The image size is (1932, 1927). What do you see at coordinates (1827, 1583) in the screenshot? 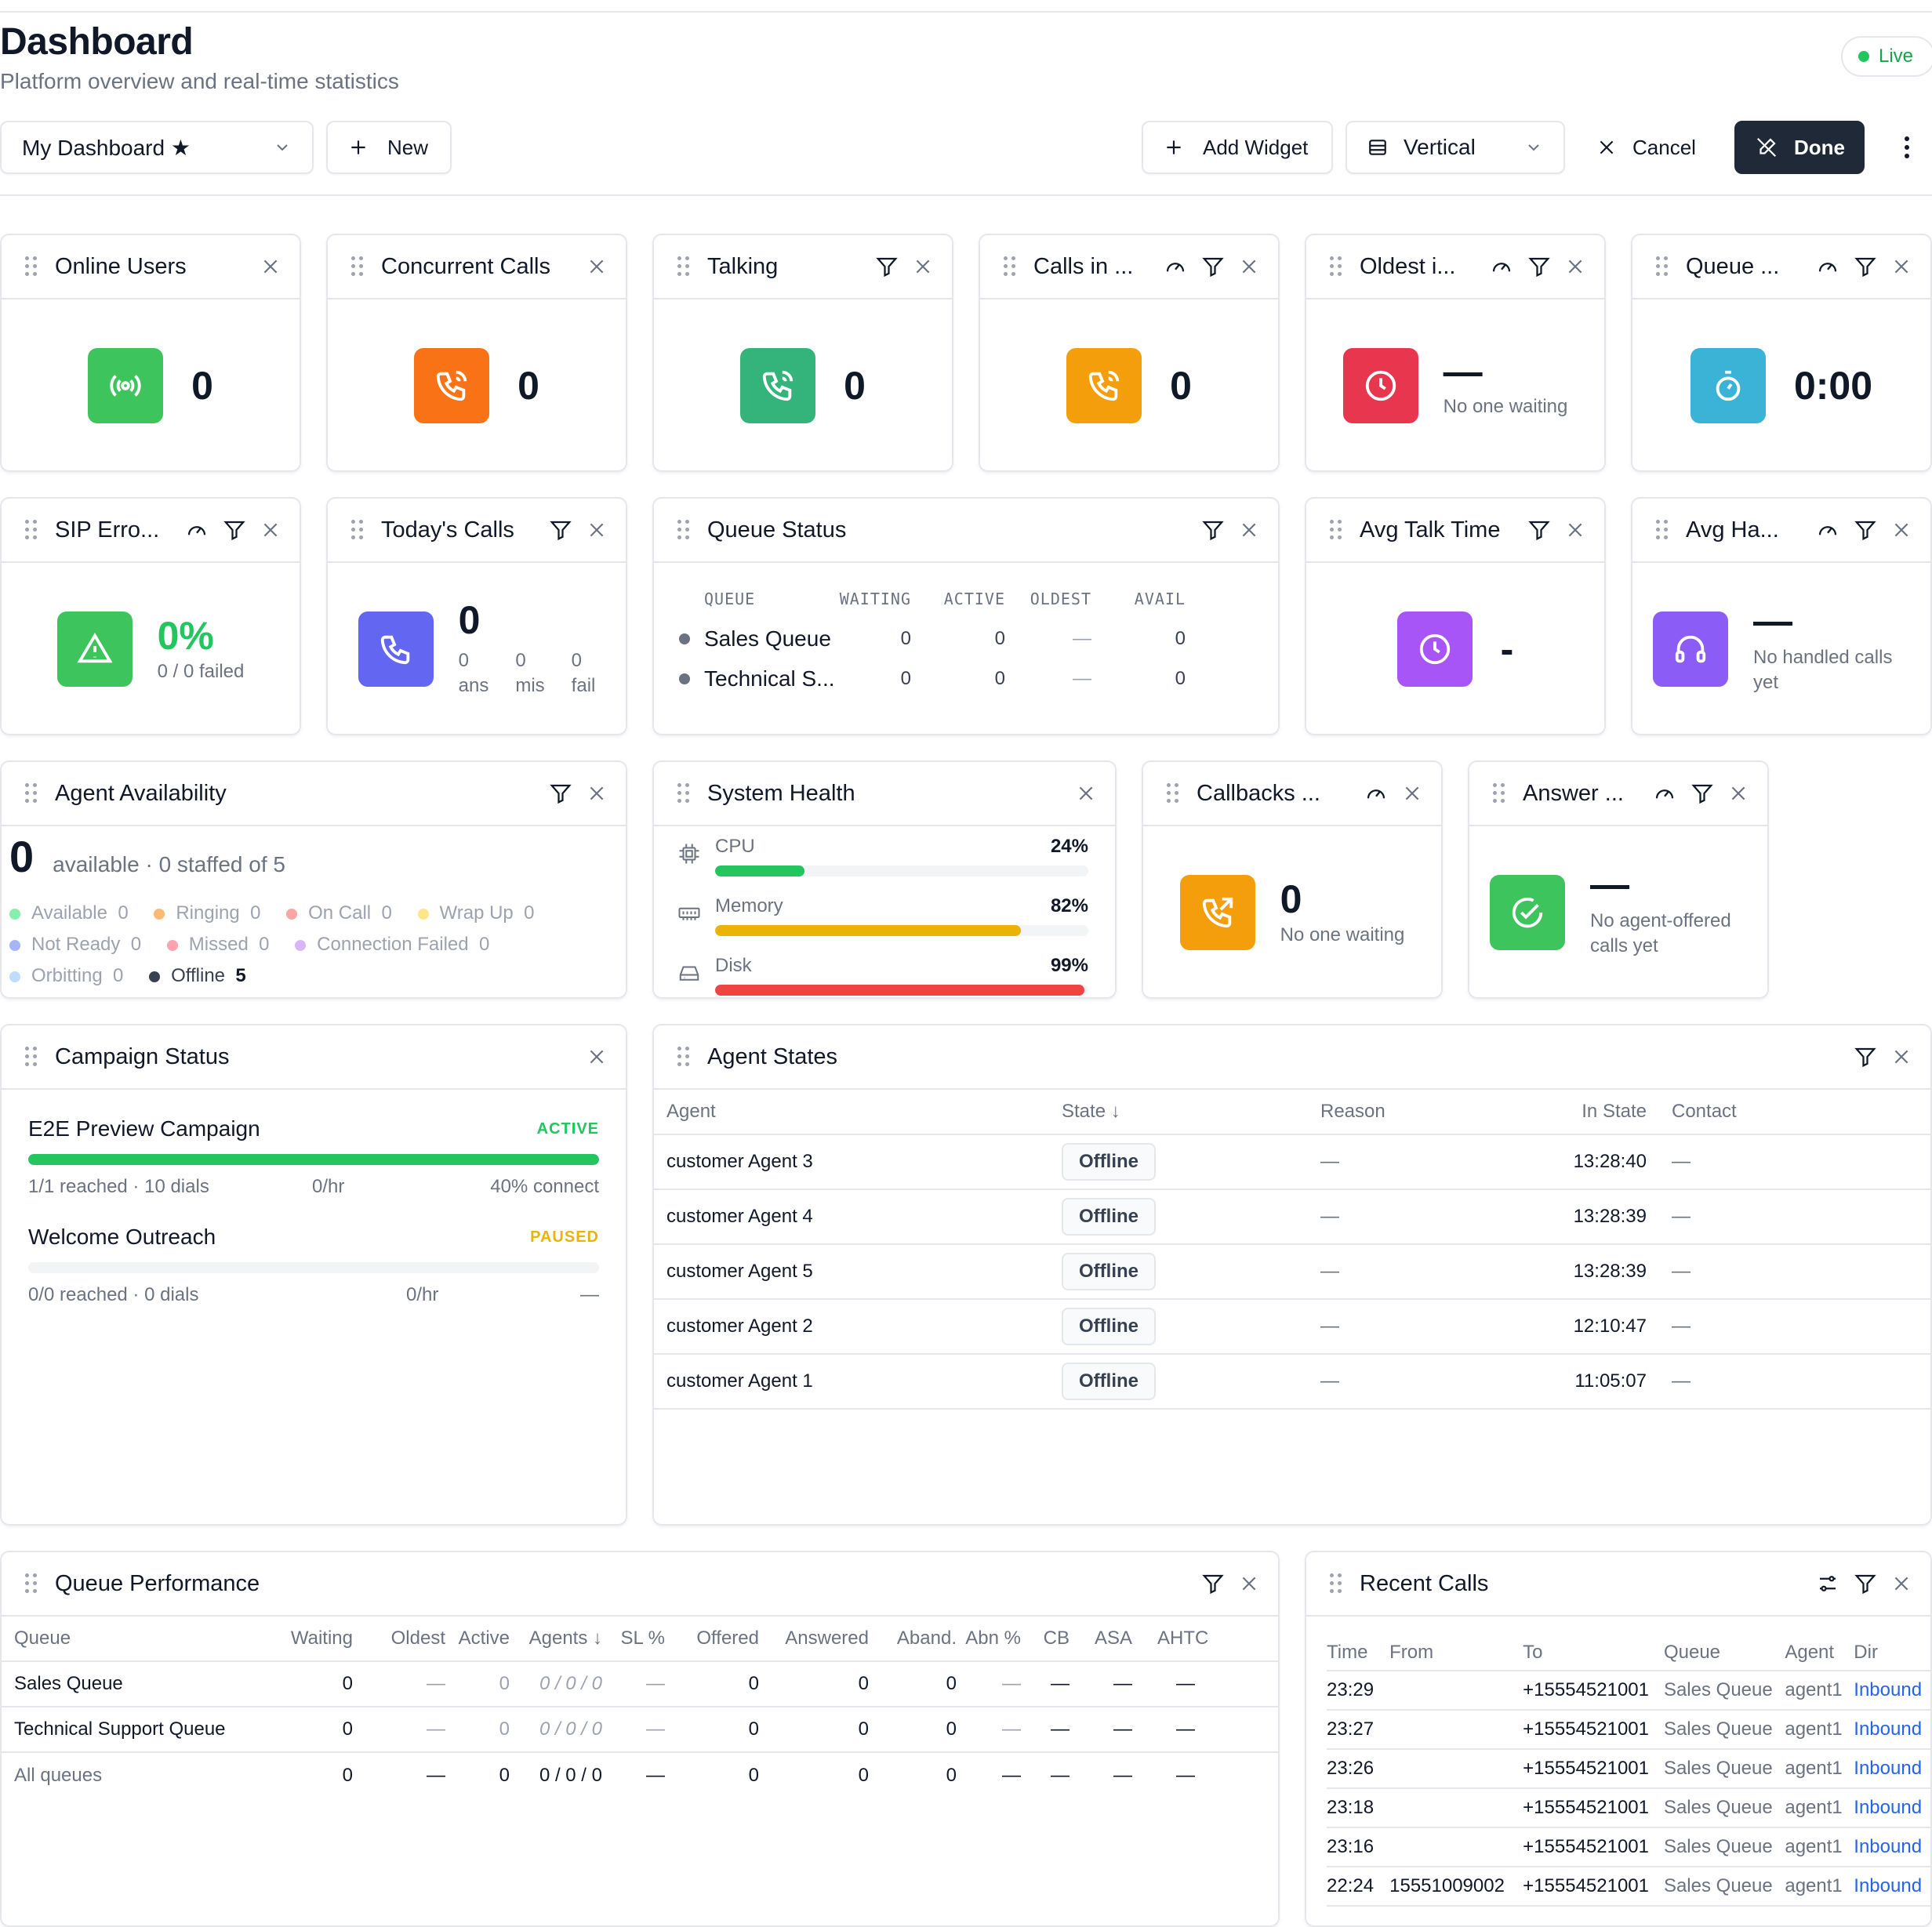
I see `sliders-icon` at bounding box center [1827, 1583].